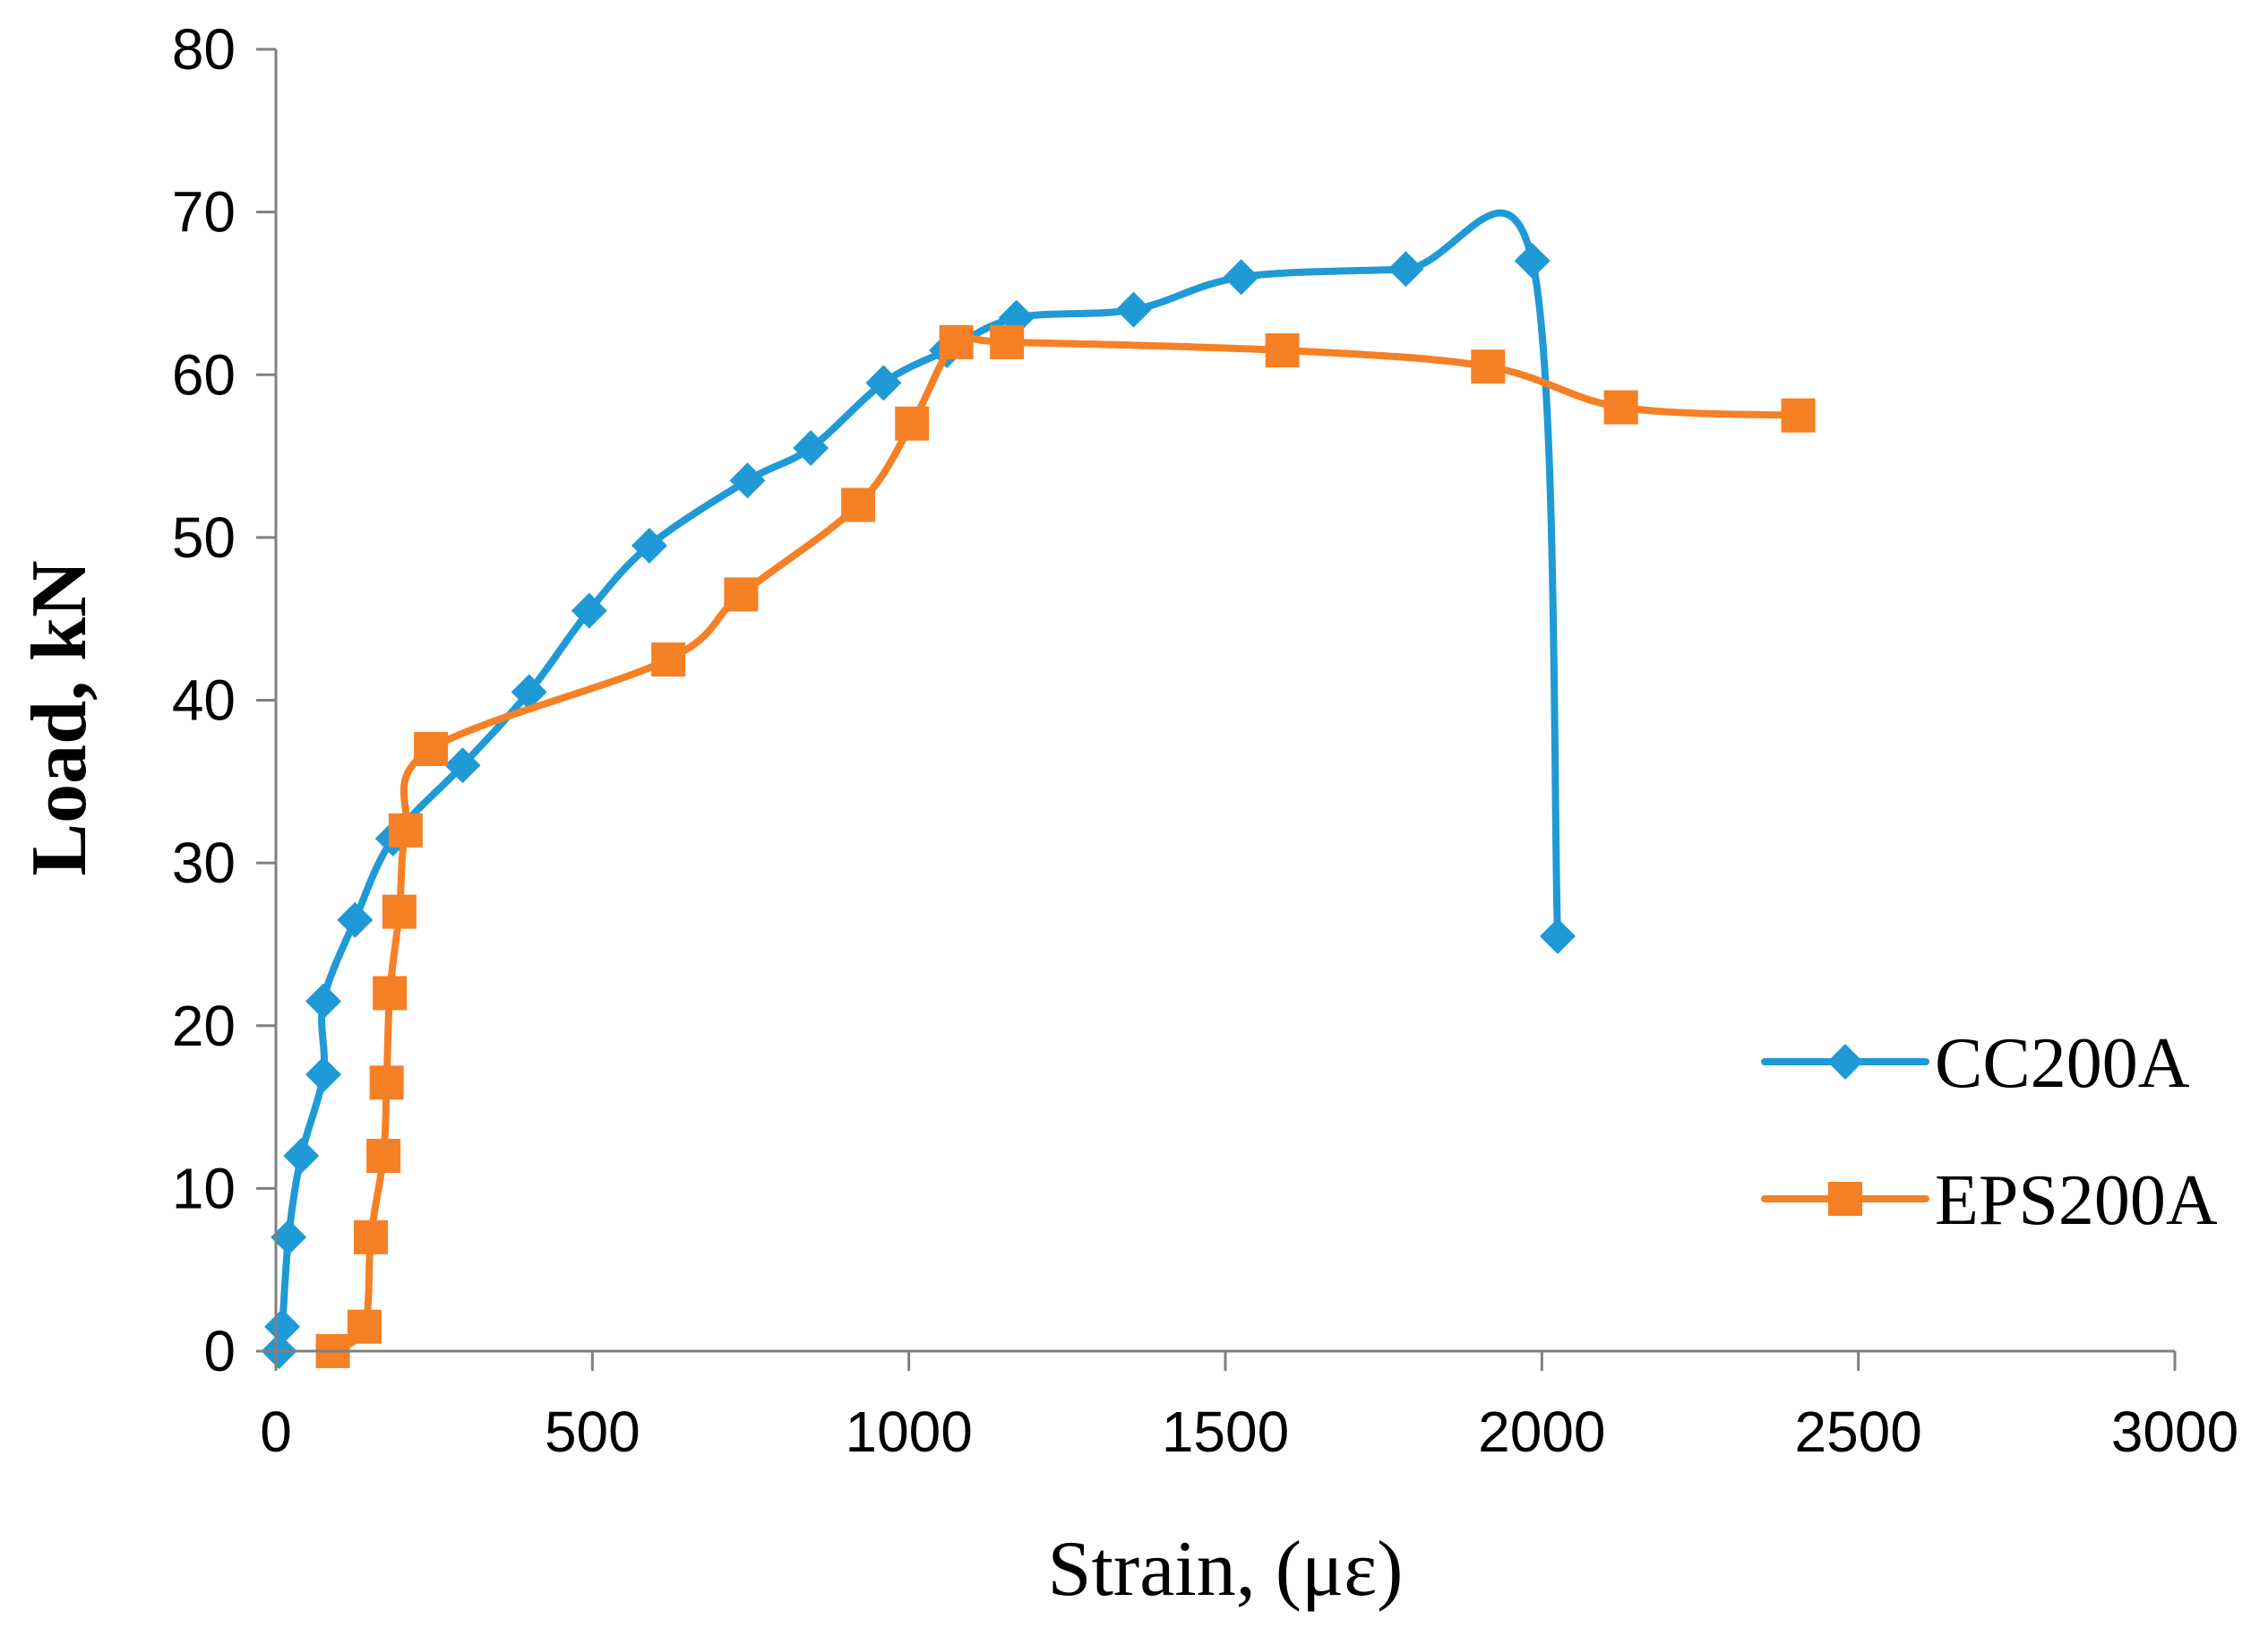 This screenshot has height=1628, width=2268. Describe the element at coordinates (1990, 1132) in the screenshot. I see `legend: CC200A EPS200A` at that location.